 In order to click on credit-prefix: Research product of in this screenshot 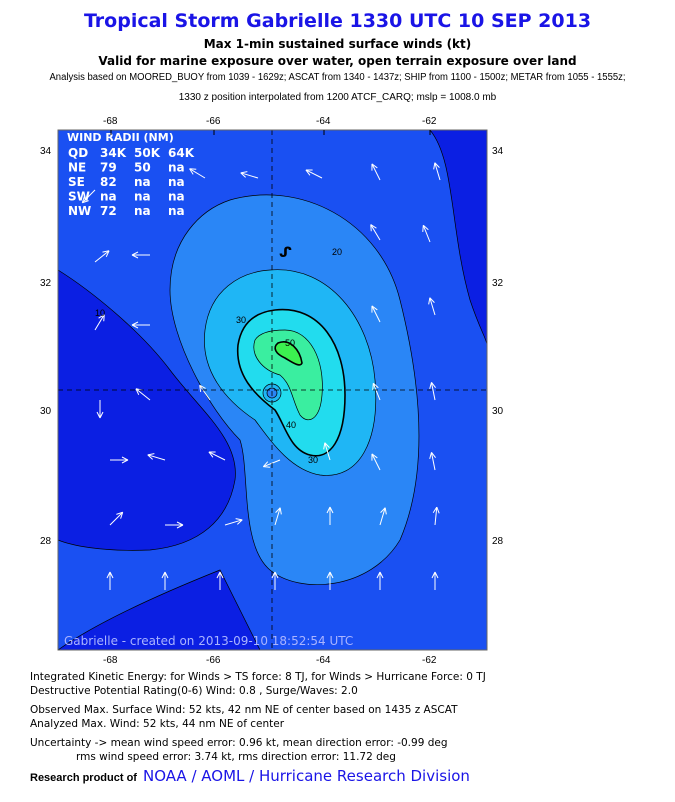, I will do `click(83, 778)`.